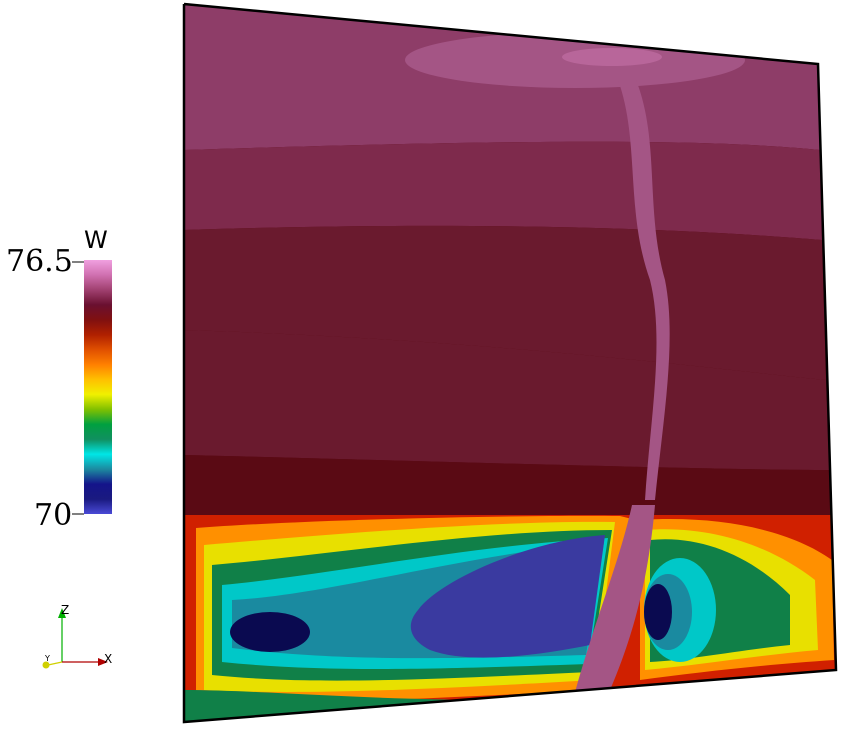  Describe the element at coordinates (103, 662) in the screenshot. I see `x-axis-arrowhead` at that location.